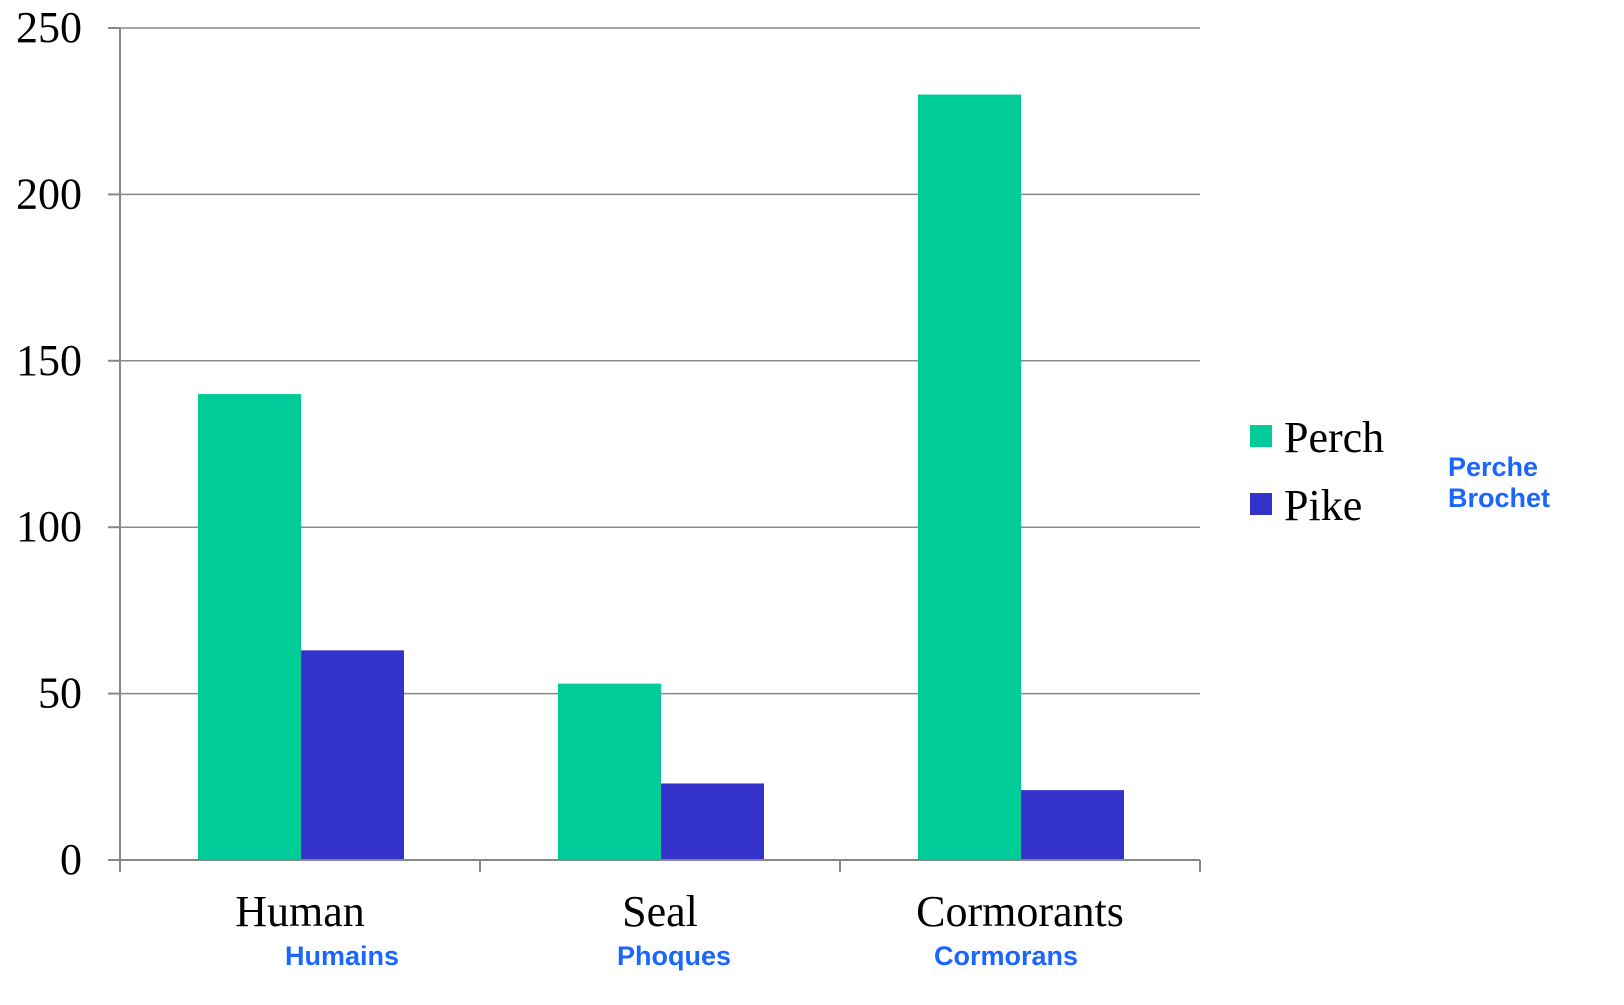 The width and height of the screenshot is (1624, 1005). I want to click on bar-pike-human, so click(352, 755).